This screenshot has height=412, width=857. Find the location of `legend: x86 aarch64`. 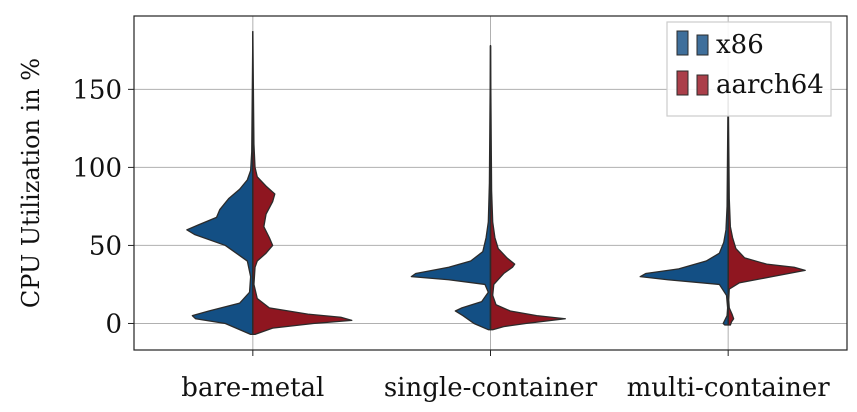

legend: x86 aarch64 is located at coordinates (749, 69).